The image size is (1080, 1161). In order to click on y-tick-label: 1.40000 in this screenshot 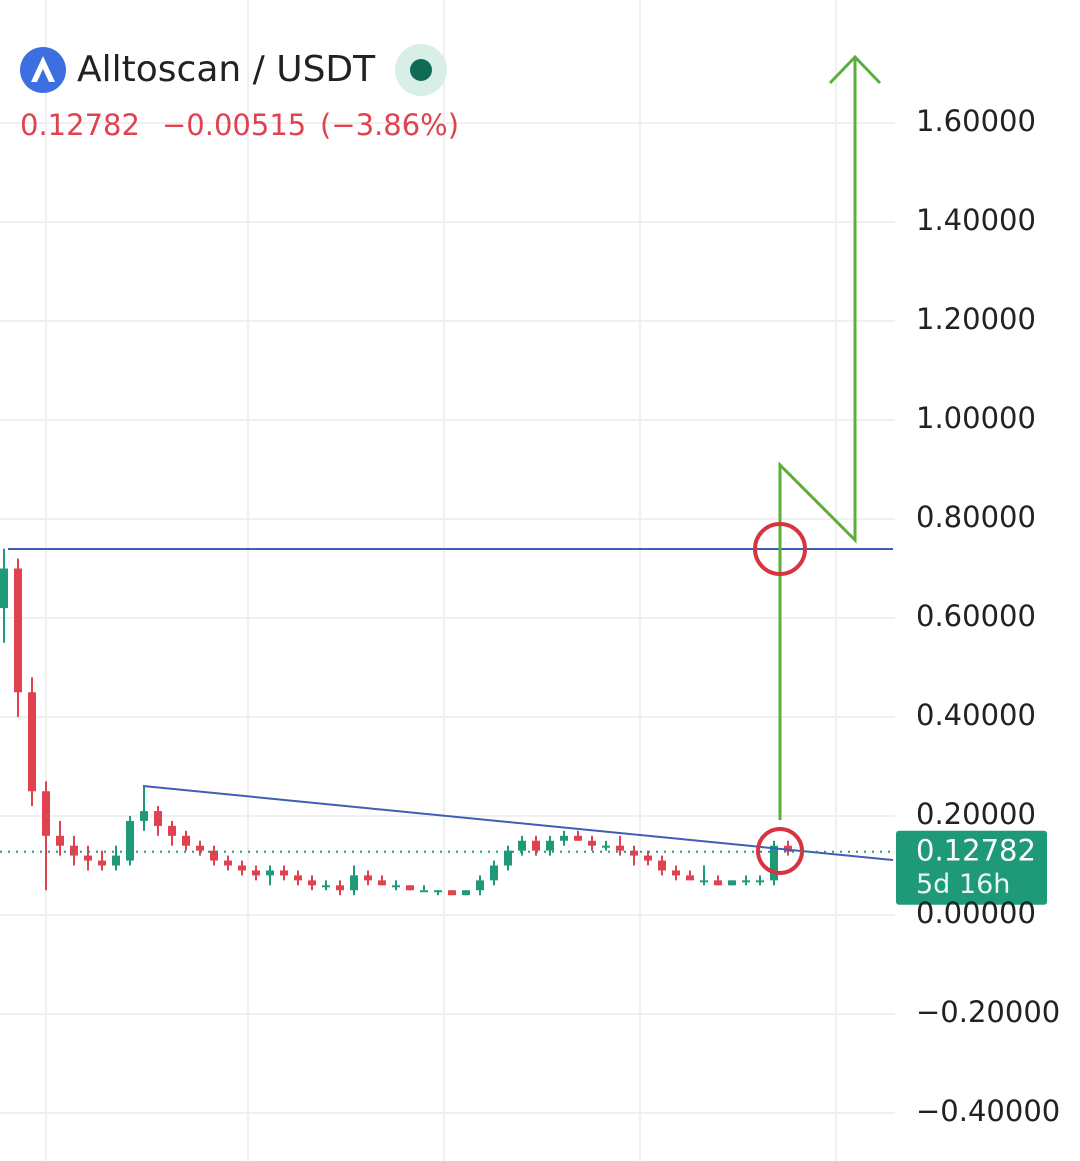, I will do `click(976, 220)`.